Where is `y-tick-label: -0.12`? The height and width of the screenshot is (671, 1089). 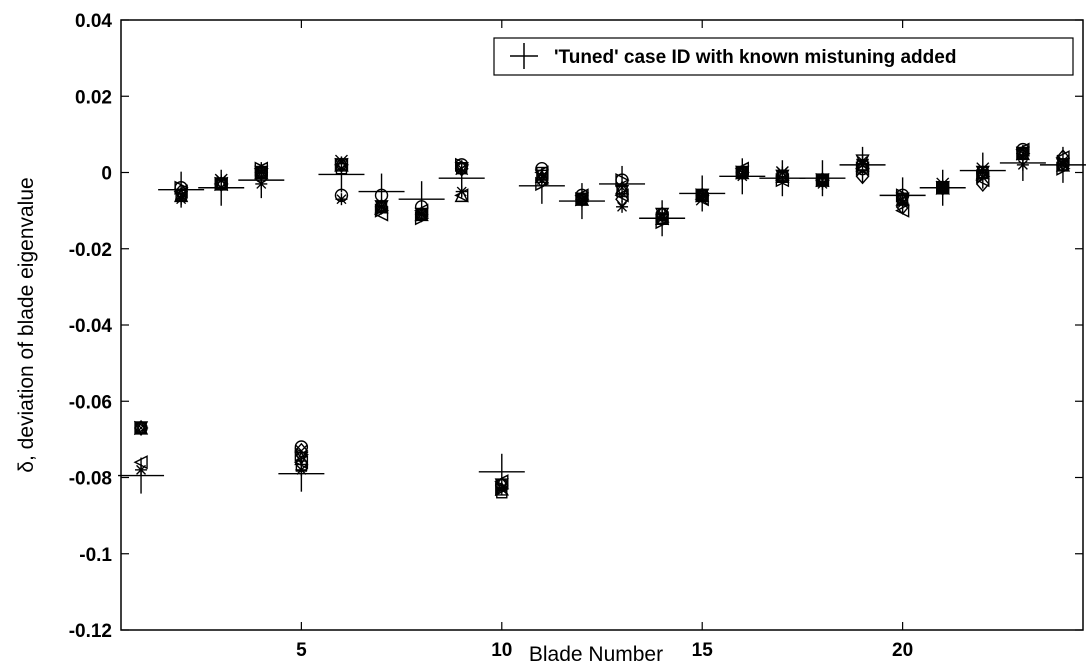
y-tick-label: -0.12 is located at coordinates (90, 631).